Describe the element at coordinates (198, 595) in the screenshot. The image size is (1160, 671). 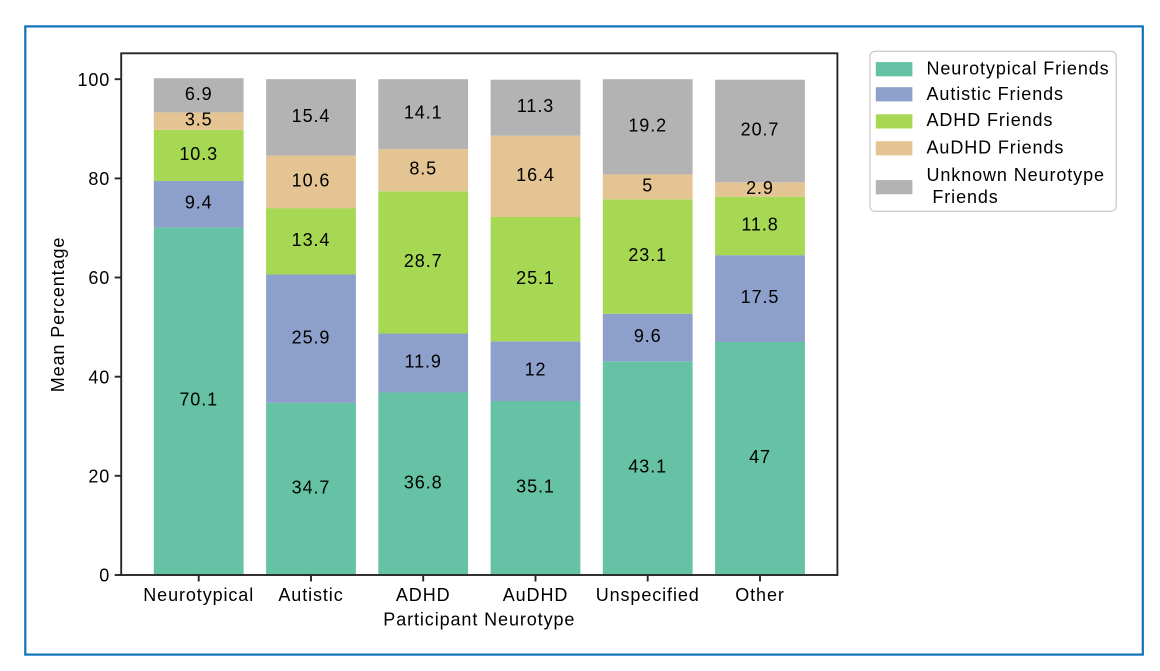
I see `svg-text: Neurotypical` at that location.